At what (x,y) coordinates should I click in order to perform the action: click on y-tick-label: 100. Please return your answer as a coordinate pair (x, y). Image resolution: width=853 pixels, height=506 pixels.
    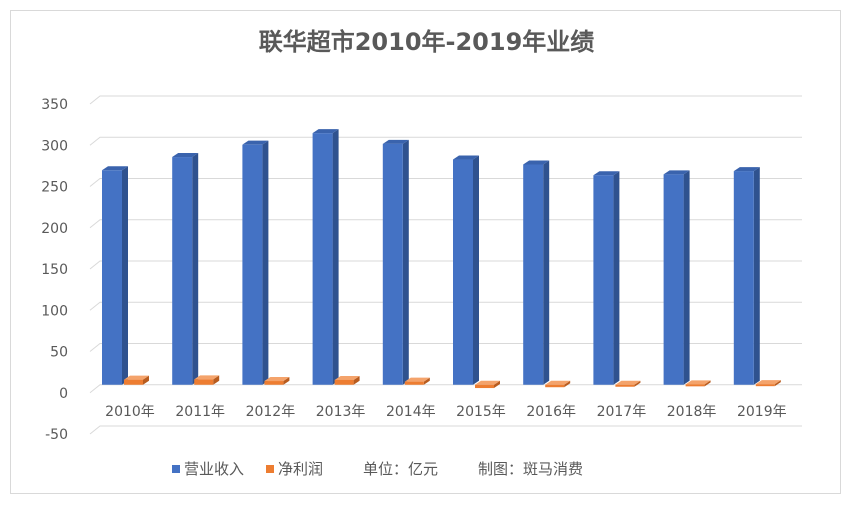
    Looking at the image, I should click on (54, 311).